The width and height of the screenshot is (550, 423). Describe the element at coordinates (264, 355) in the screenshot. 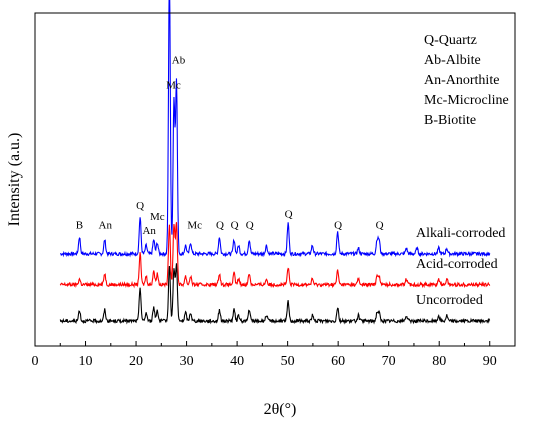

I see `x-axis: 0 10 20 30 40 50 60 70 80 90` at that location.